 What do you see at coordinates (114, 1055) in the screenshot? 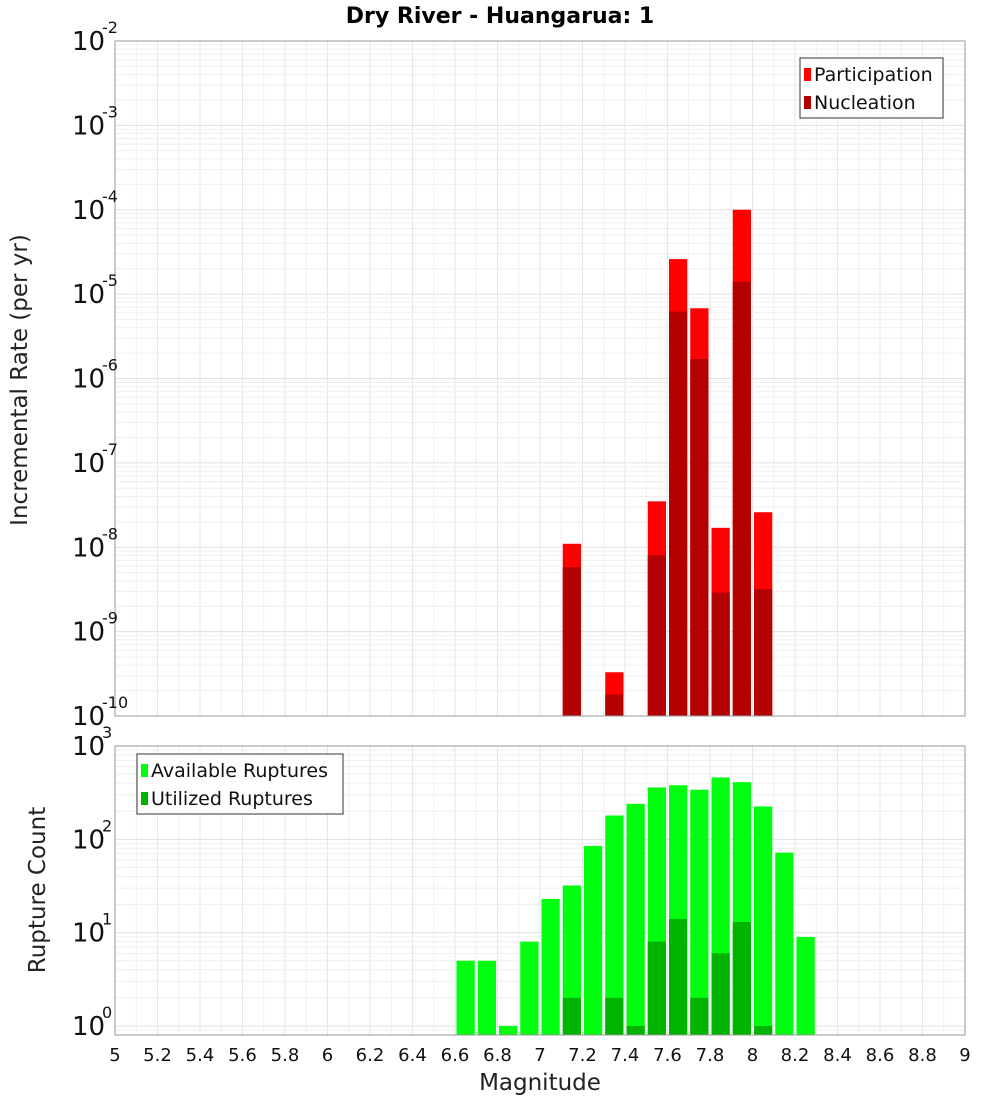
I see `x-tick-label: 5` at bounding box center [114, 1055].